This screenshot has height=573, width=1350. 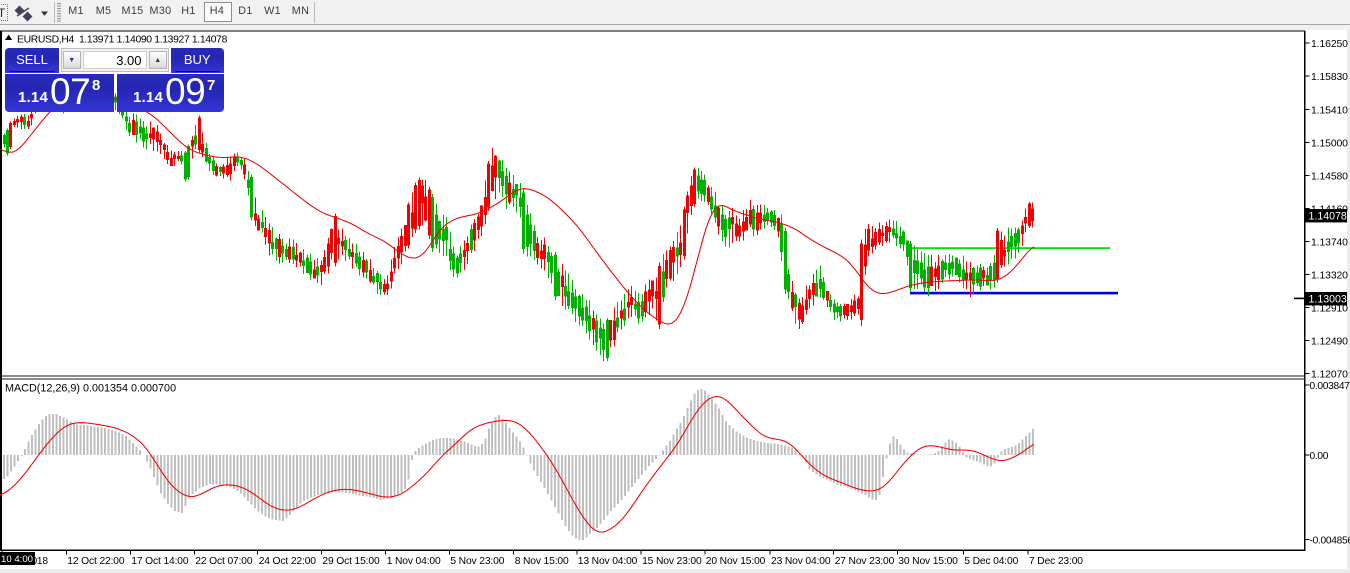 I want to click on svg-text: 5 Dec 04:00, so click(x=991, y=561).